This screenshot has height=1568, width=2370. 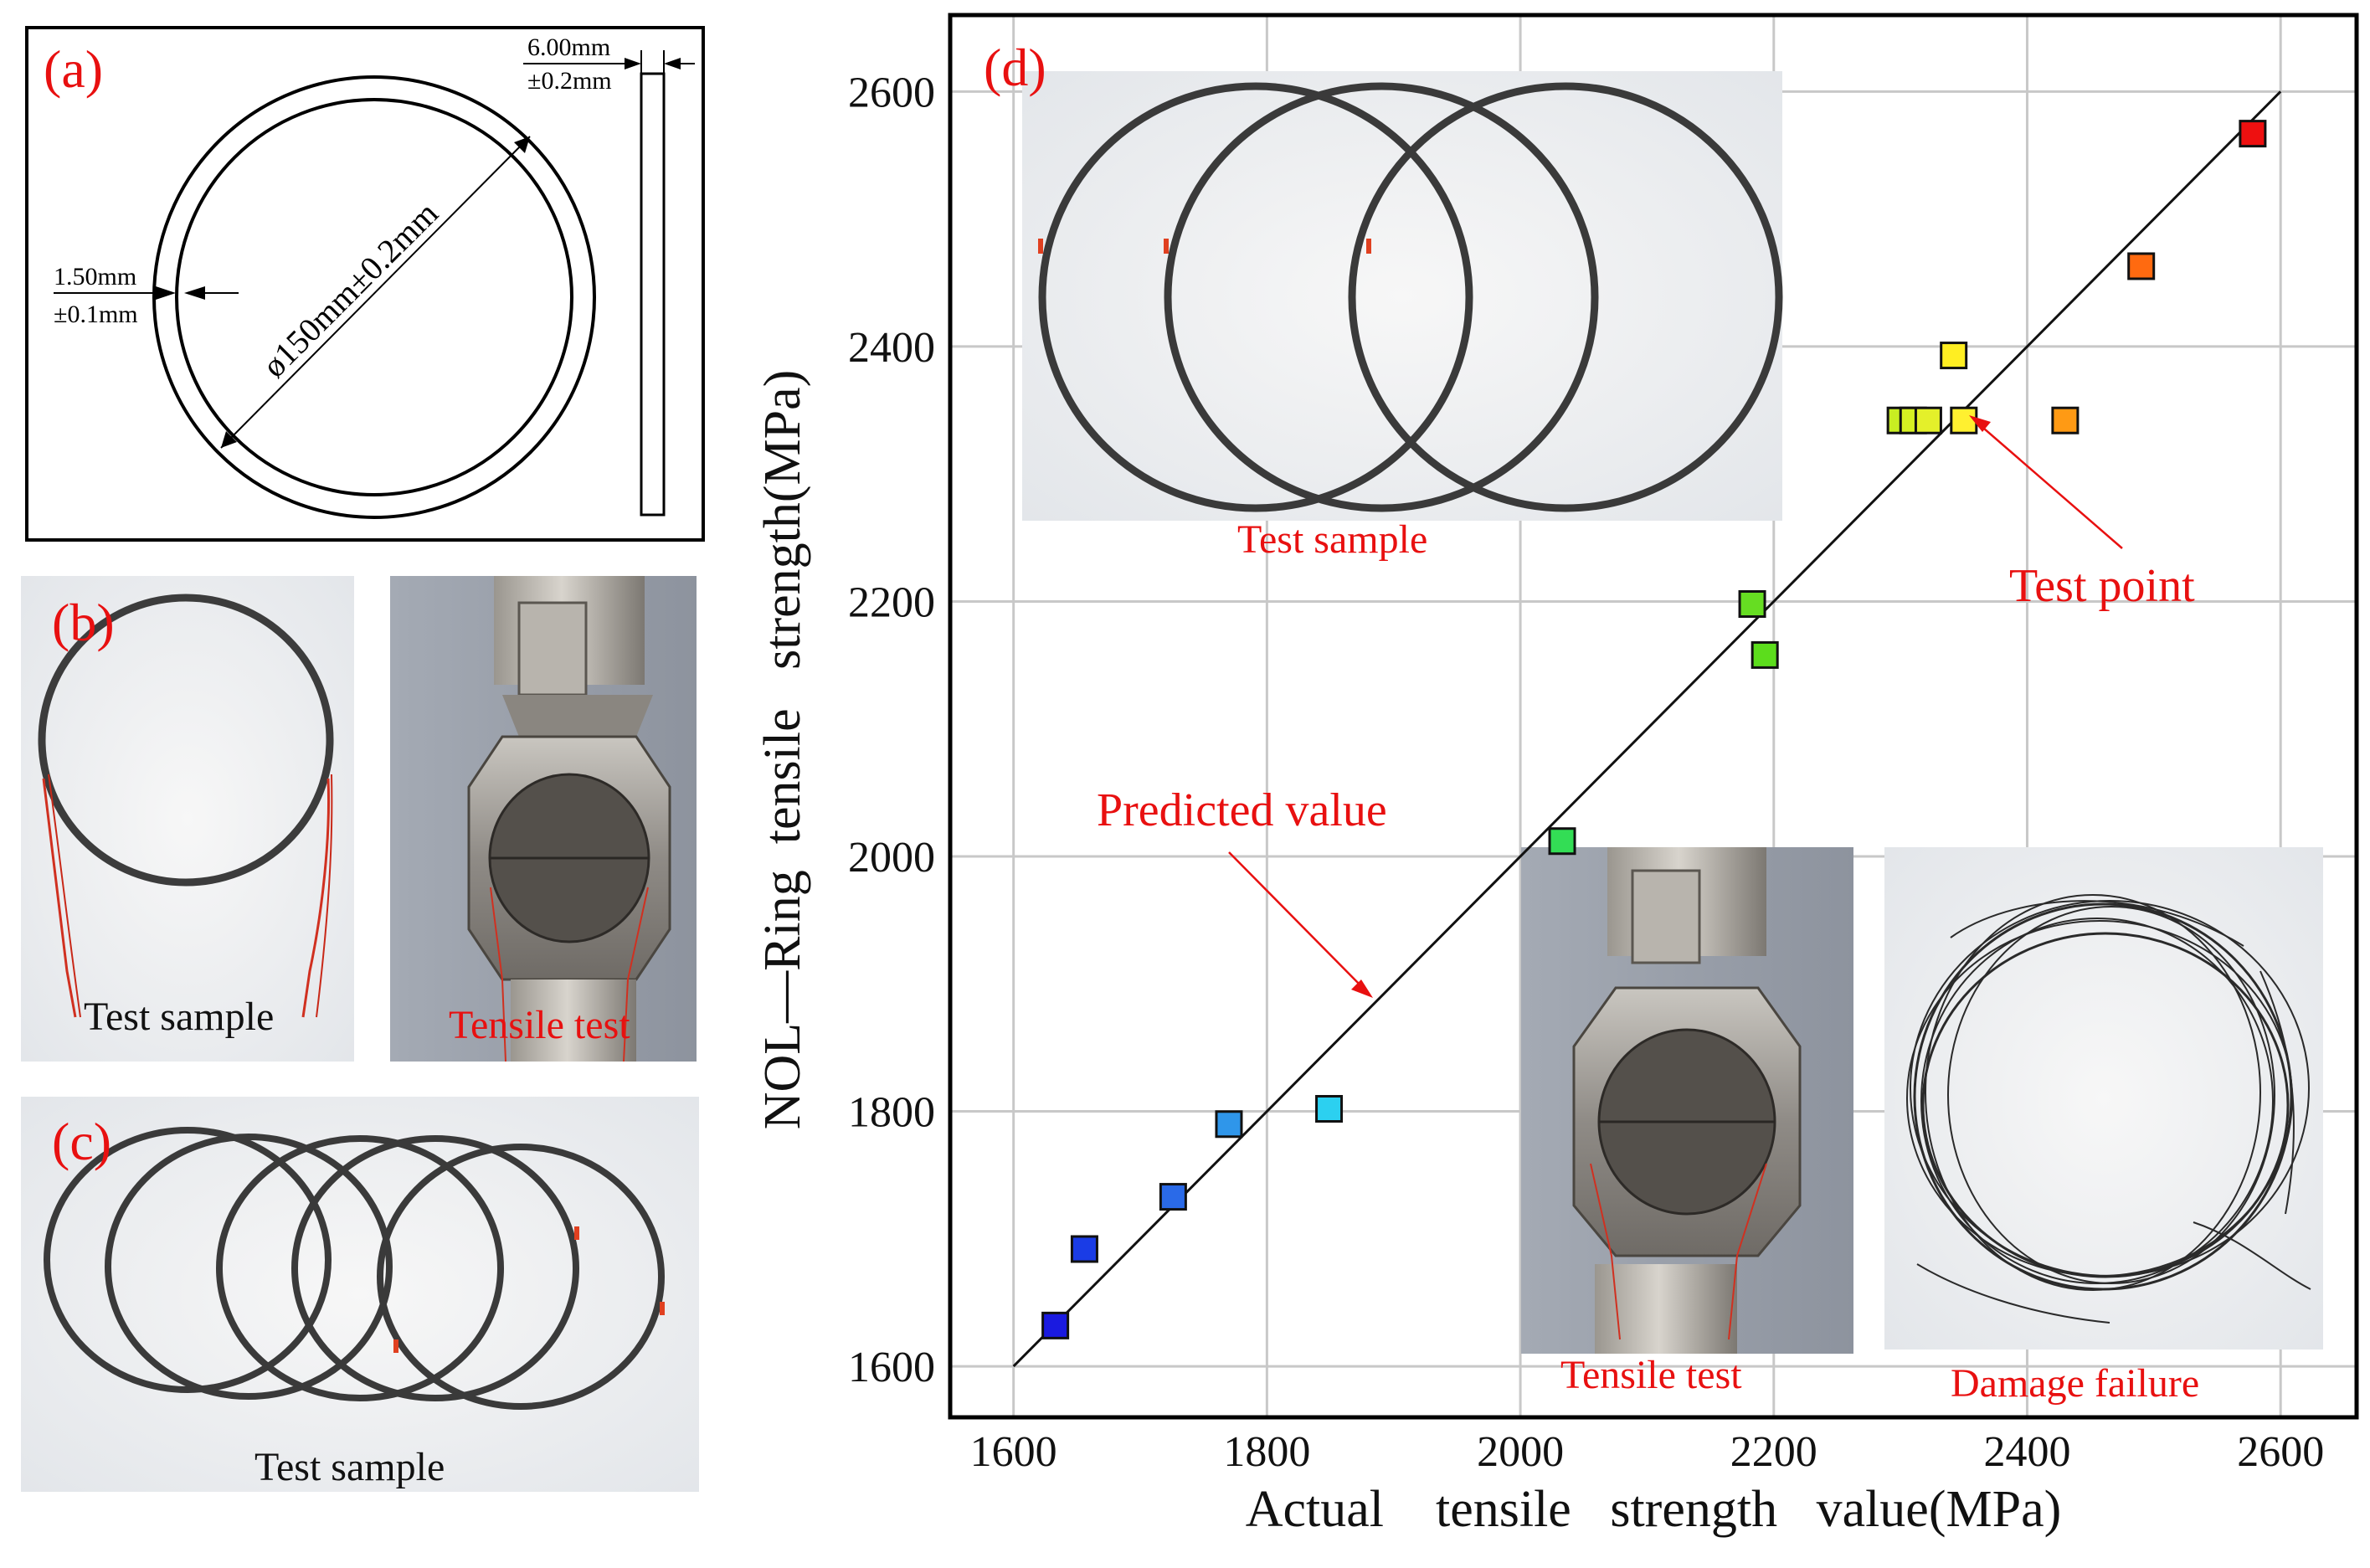 What do you see at coordinates (1666, 916) in the screenshot?
I see `inset-upper-grip-plate` at bounding box center [1666, 916].